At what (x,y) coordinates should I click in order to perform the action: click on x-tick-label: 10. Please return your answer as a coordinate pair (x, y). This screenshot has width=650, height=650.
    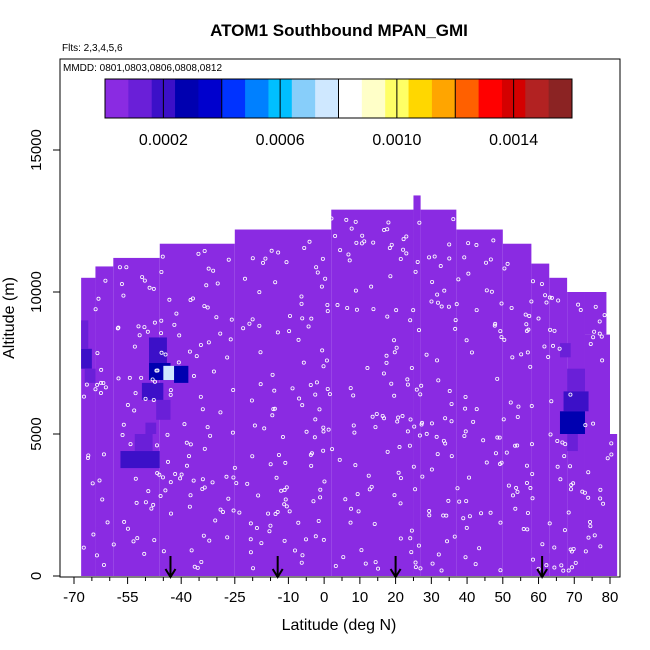
    Looking at the image, I should click on (360, 597).